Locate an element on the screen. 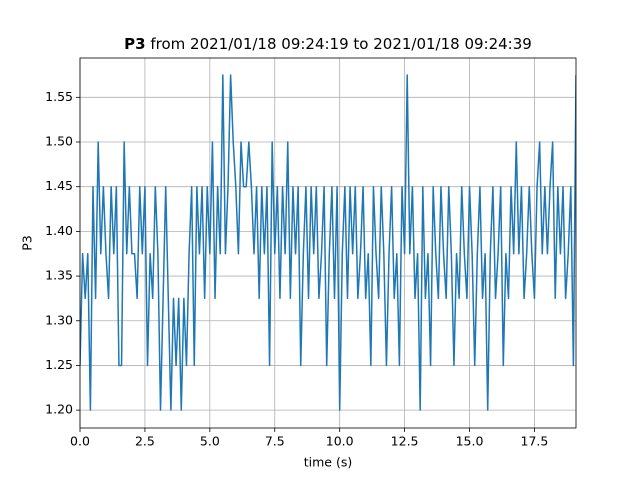 Image resolution: width=640 pixels, height=480 pixels. y-tick-label: 1.40 is located at coordinates (59, 230).